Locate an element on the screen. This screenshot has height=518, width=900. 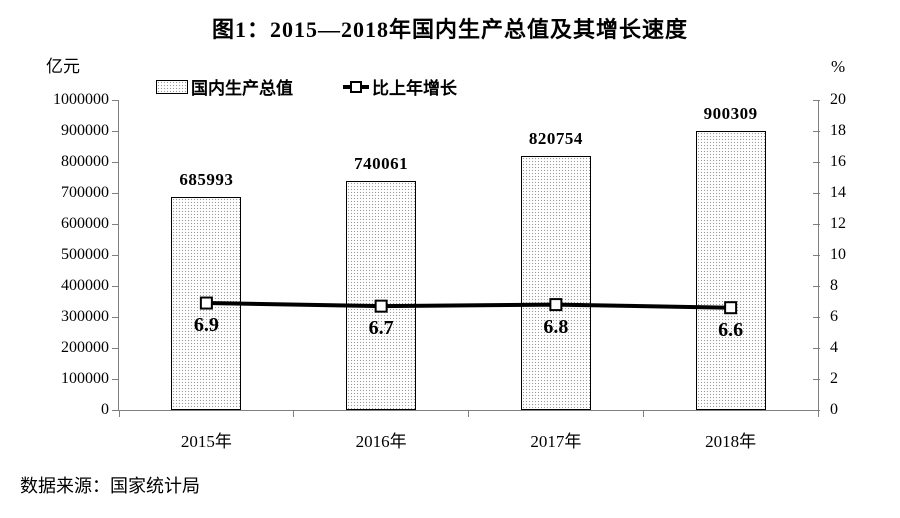
left-axis-tick-label: 0 is located at coordinates (105, 409).